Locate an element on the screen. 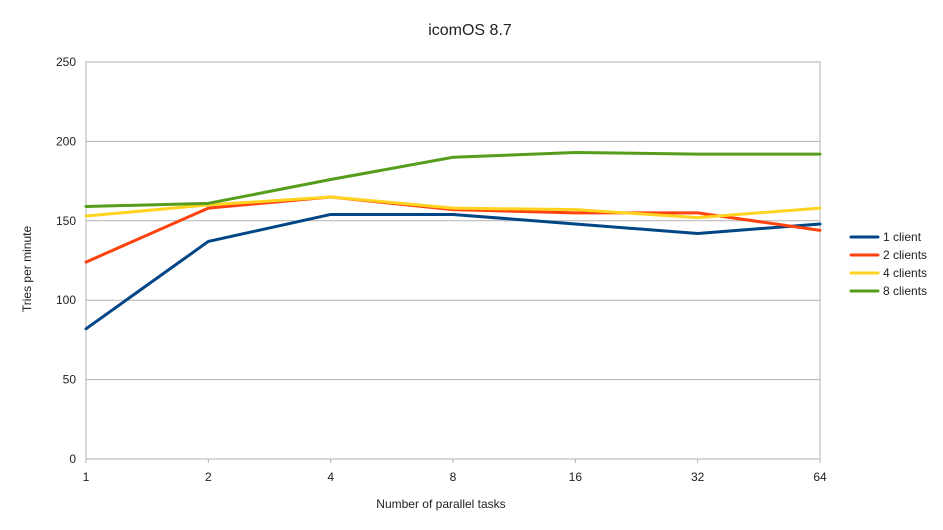 The image size is (943, 530). x-tick-label: 64 is located at coordinates (820, 477).